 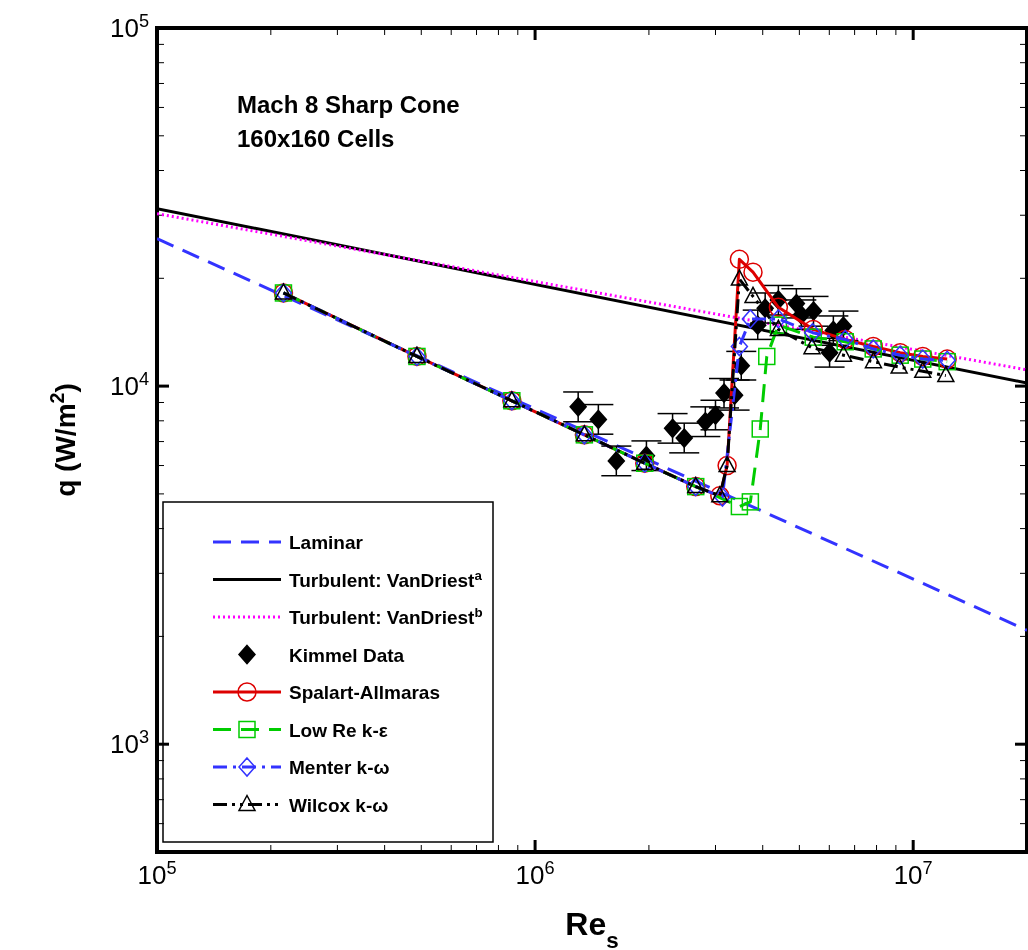 I want to click on x-axis-title: Re$_{s}$, so click(x=592, y=928).